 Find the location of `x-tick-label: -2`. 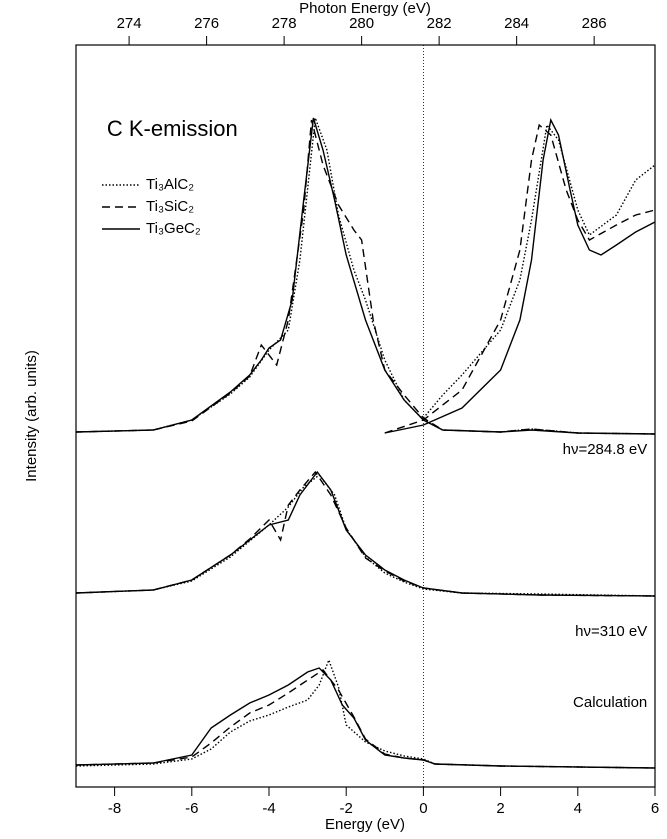

x-tick-label: -2 is located at coordinates (346, 808).